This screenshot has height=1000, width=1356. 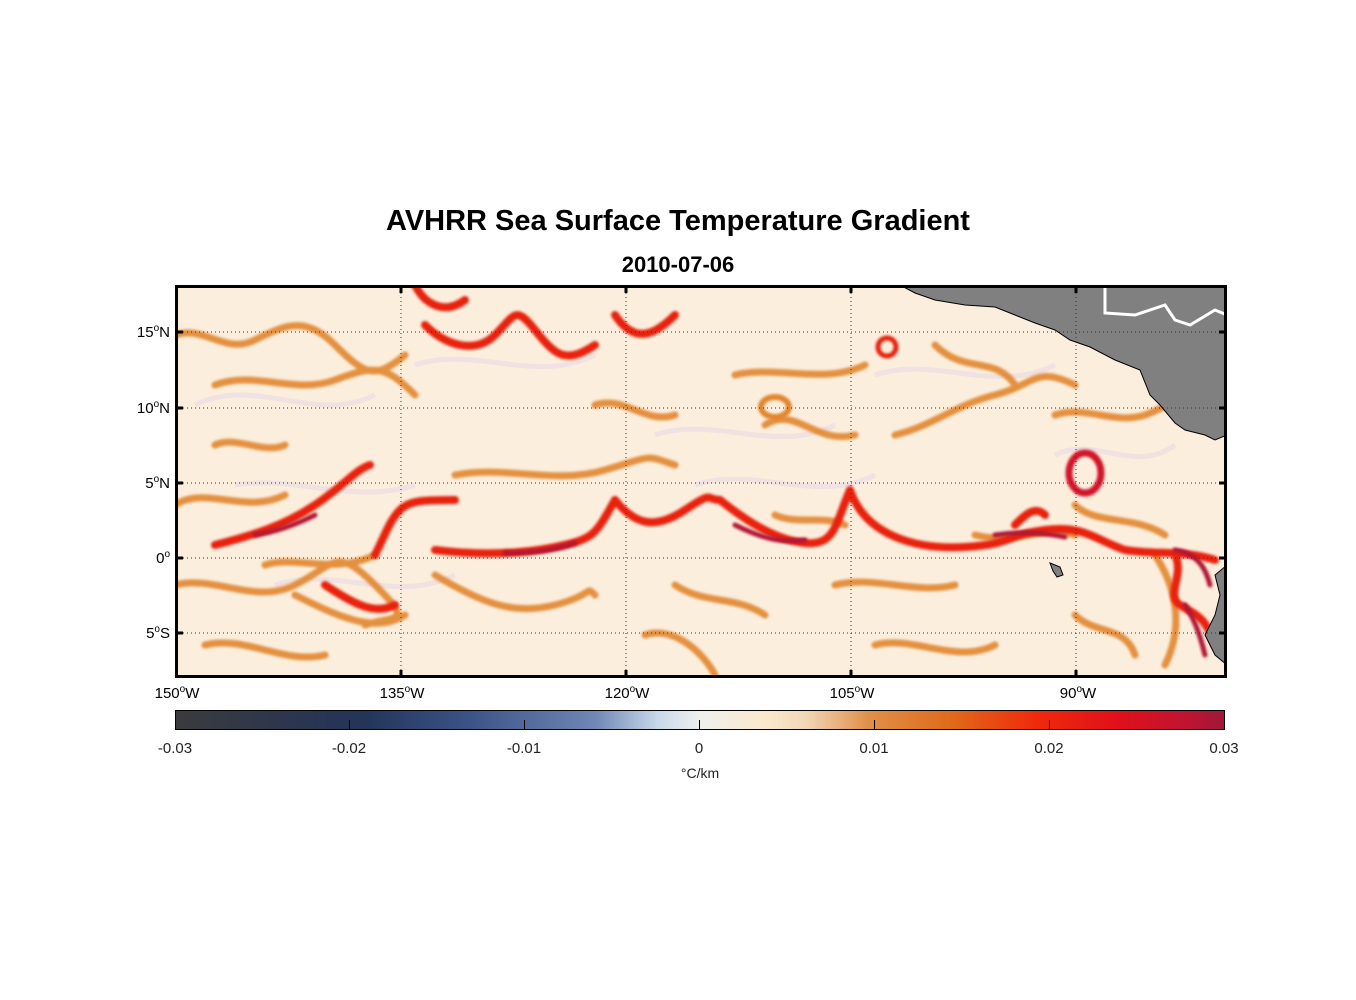 I want to click on land-central-america, so click(x=1063, y=363).